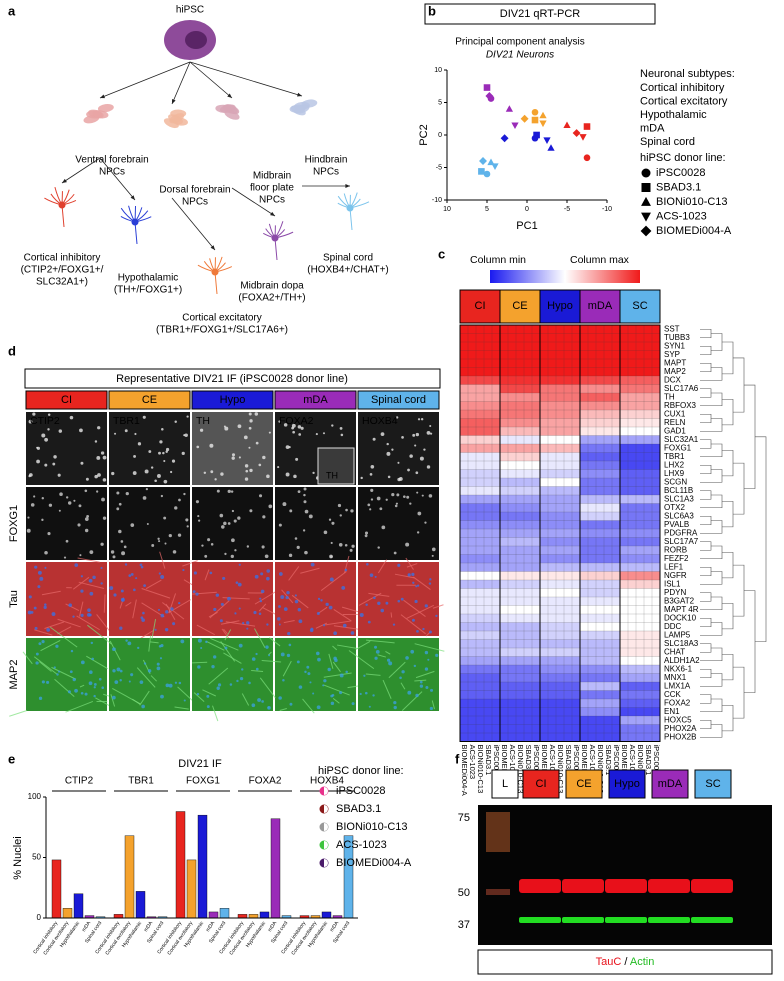  I want to click on mw-label: 50, so click(464, 893).